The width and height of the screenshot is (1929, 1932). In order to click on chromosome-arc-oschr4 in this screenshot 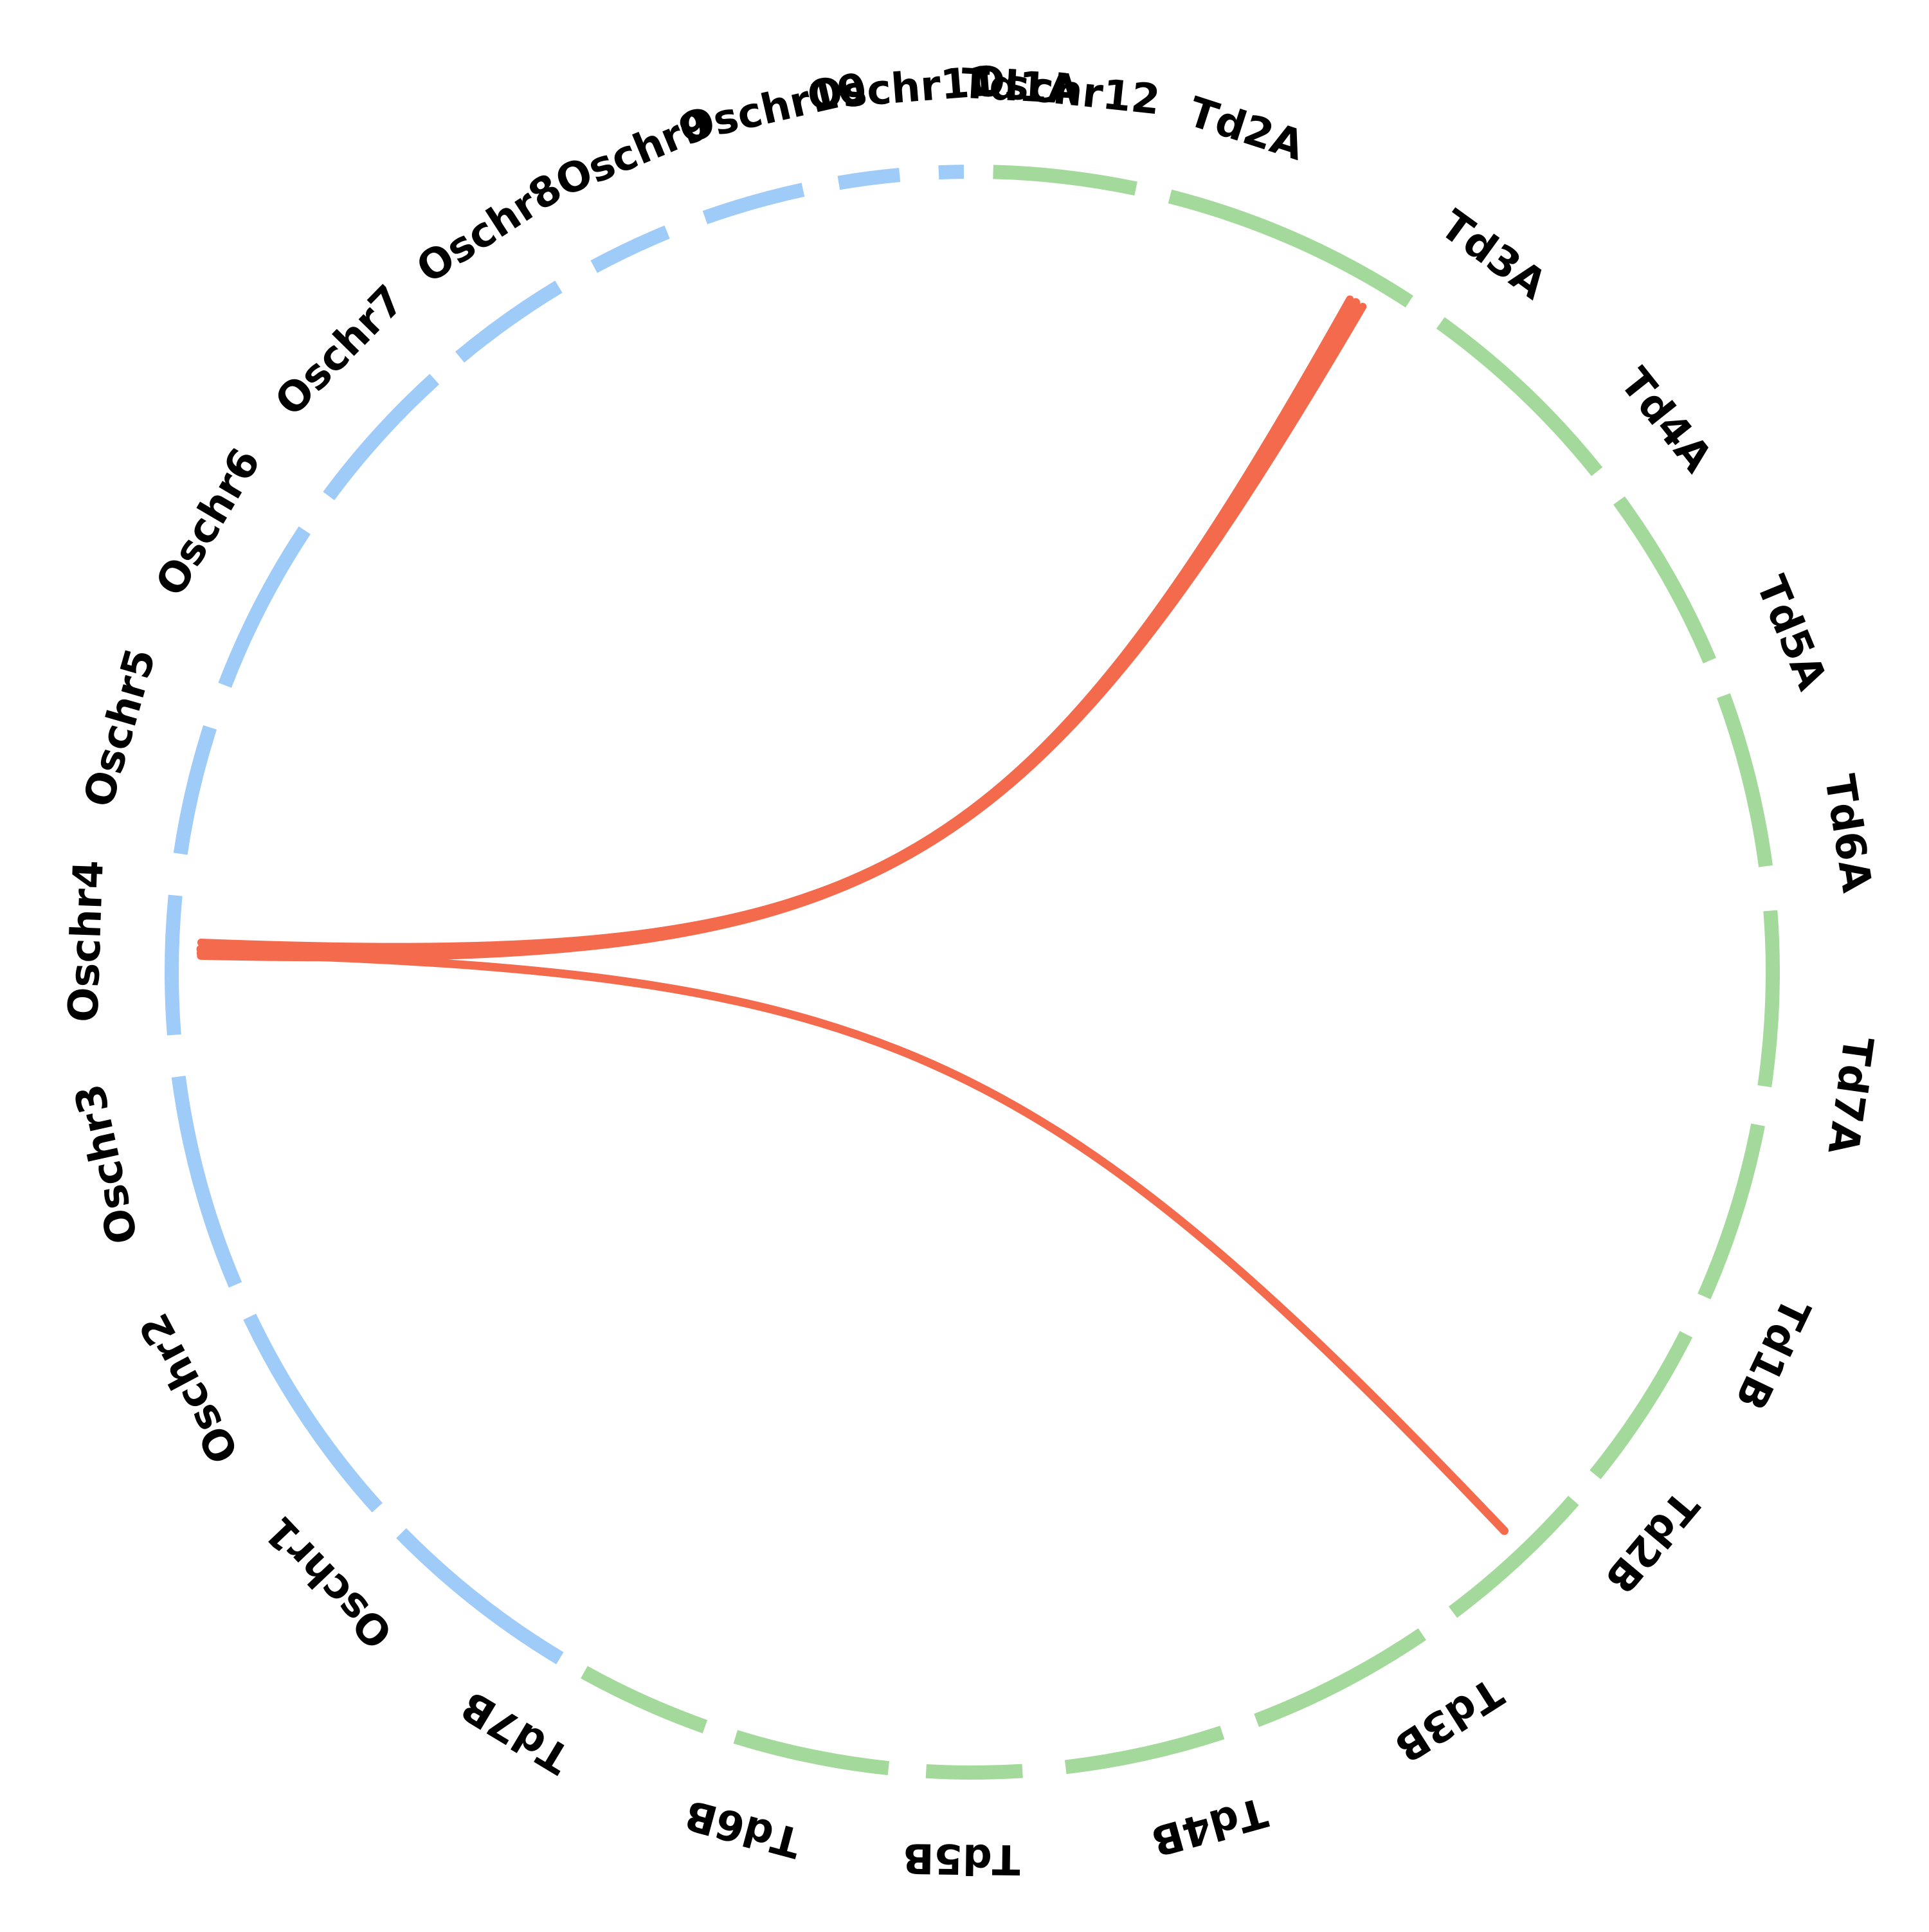, I will do `click(174, 965)`.